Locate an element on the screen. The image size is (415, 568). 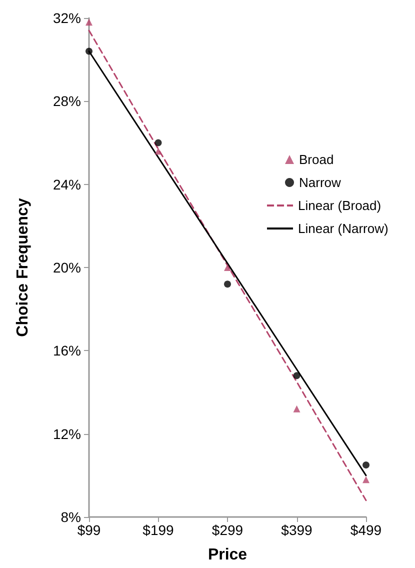
y-tick-label: 16% is located at coordinates (66, 350).